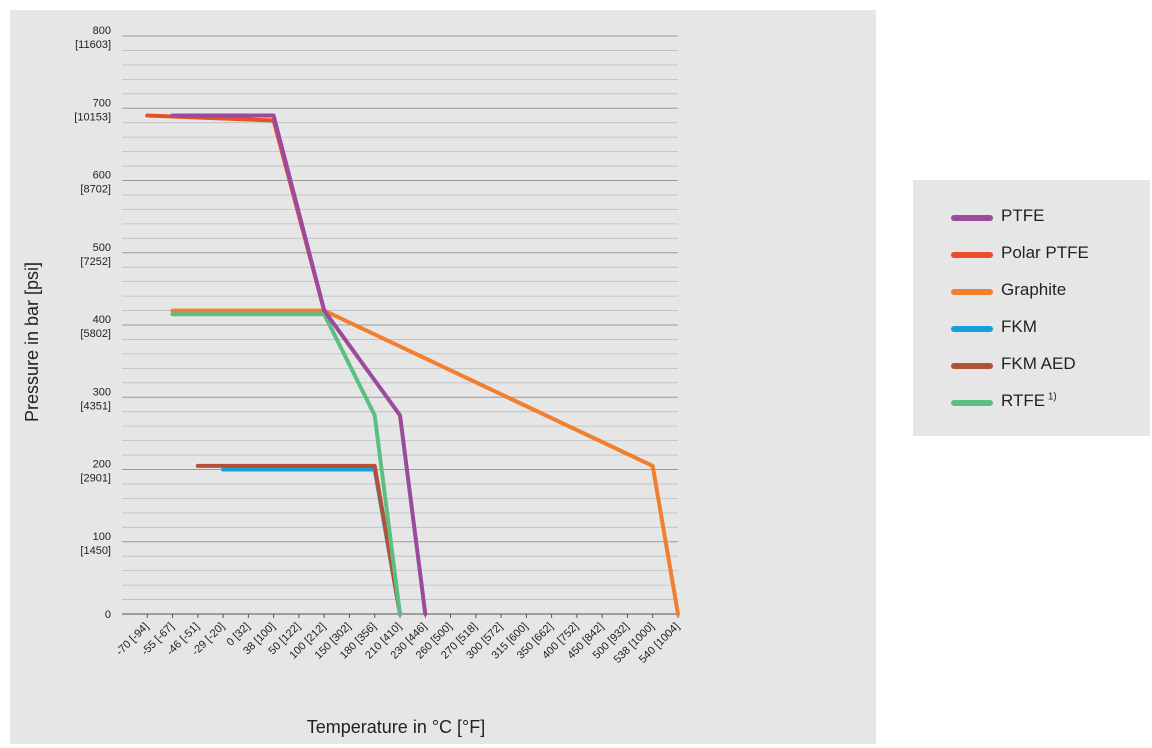 The width and height of the screenshot is (1152, 748). I want to click on y-tick-label-bar: 800, so click(102, 31).